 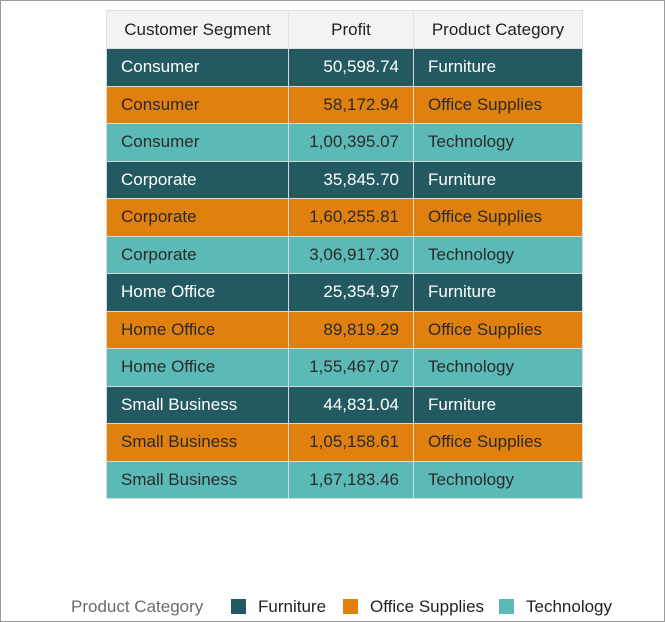 I want to click on table-row: Corporate 3,06,917.30 Technology, so click(x=344, y=254).